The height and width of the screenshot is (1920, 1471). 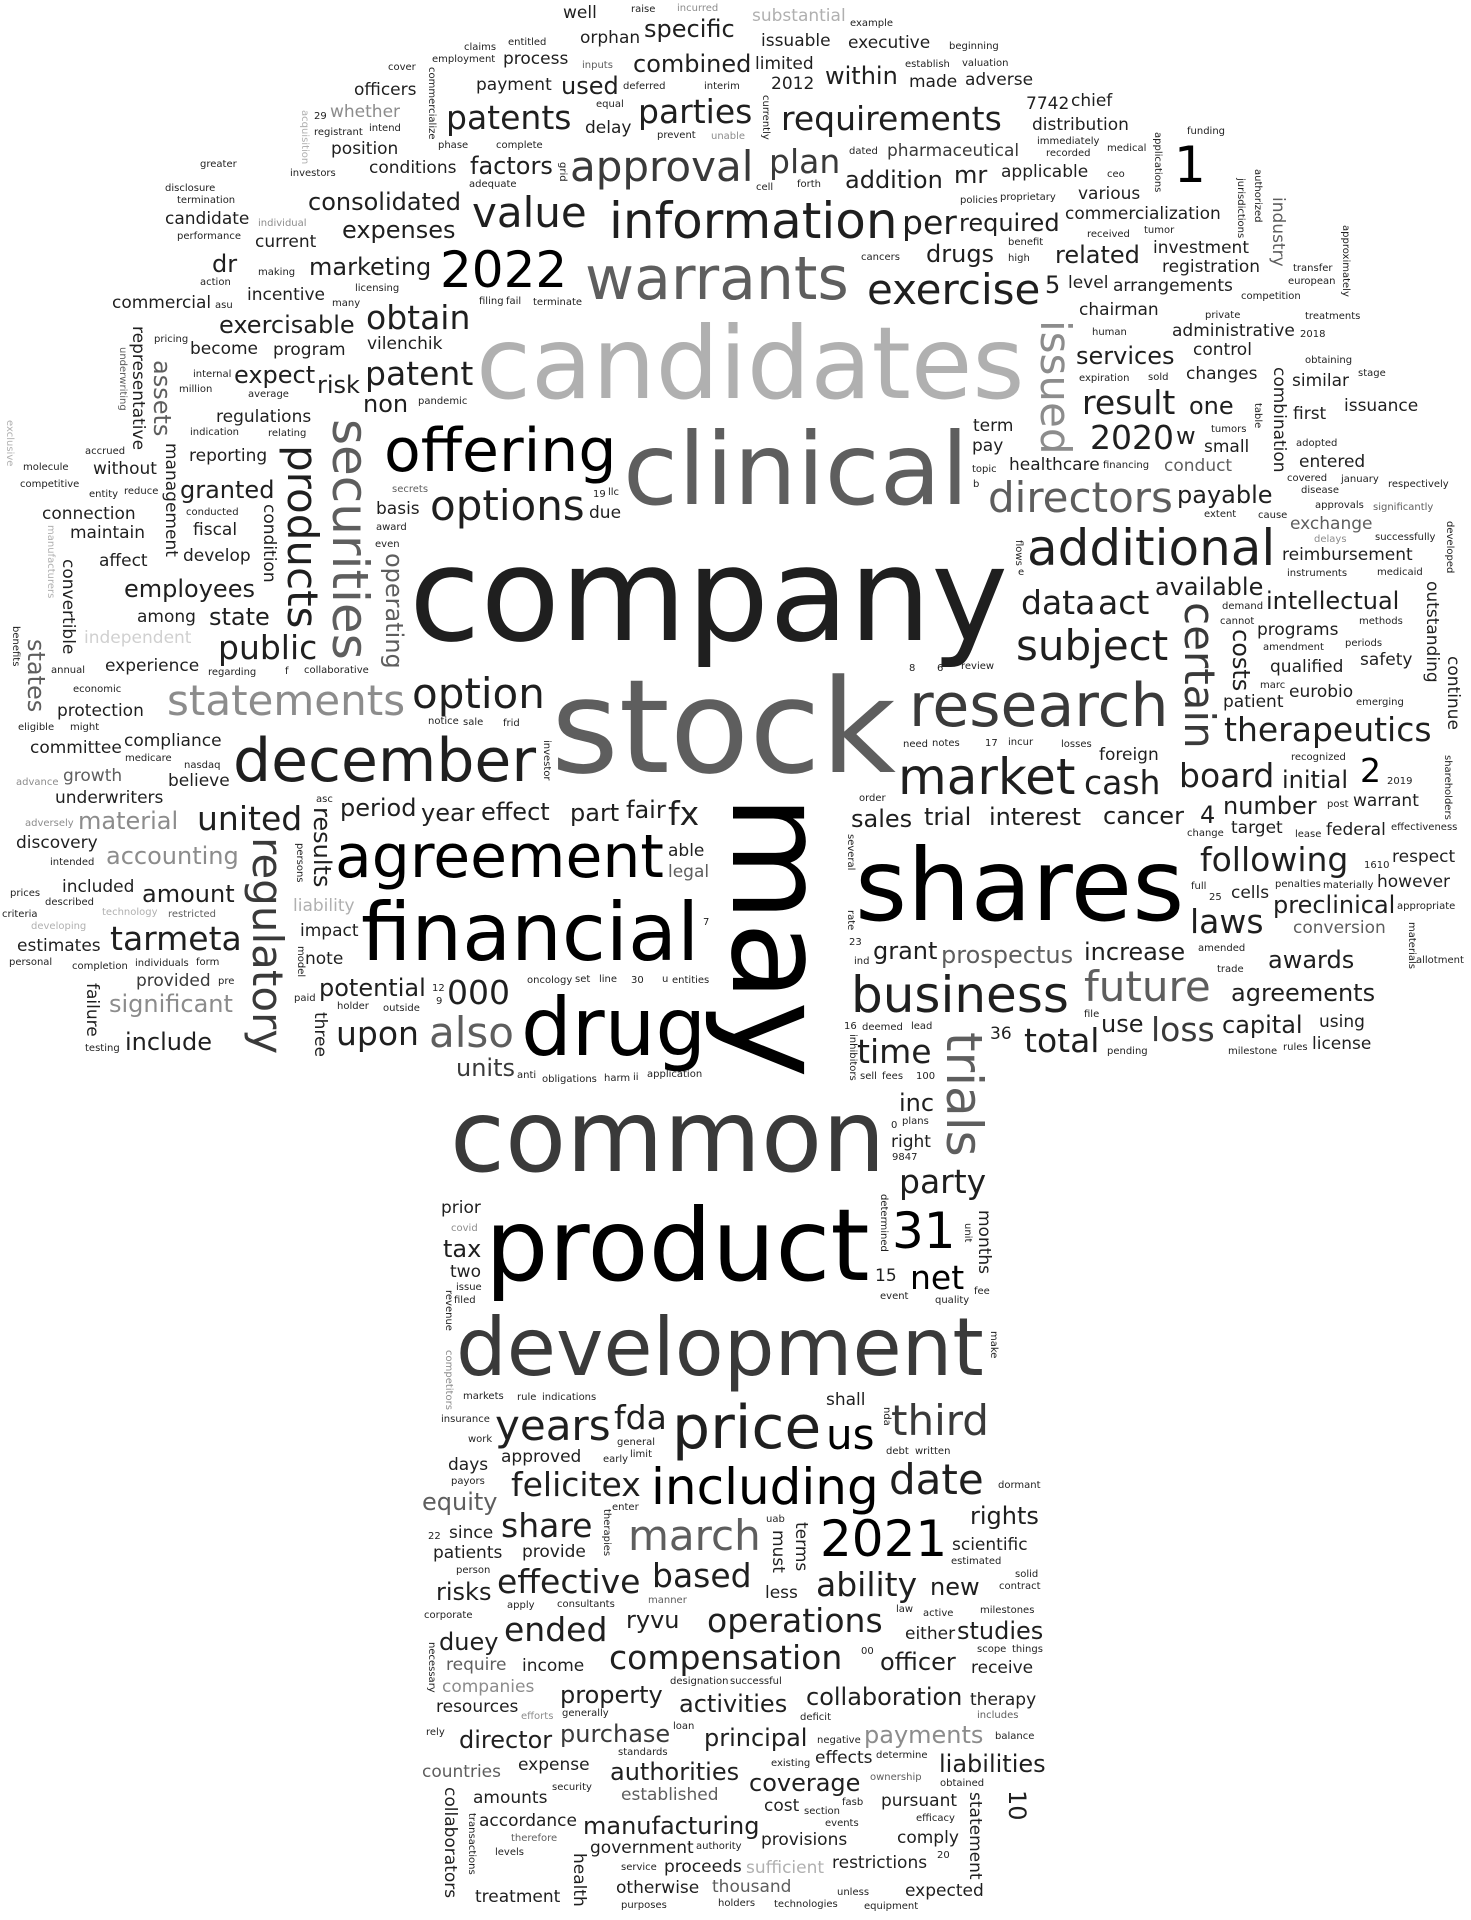 What do you see at coordinates (478, 992) in the screenshot?
I see `cloud-word: 000` at bounding box center [478, 992].